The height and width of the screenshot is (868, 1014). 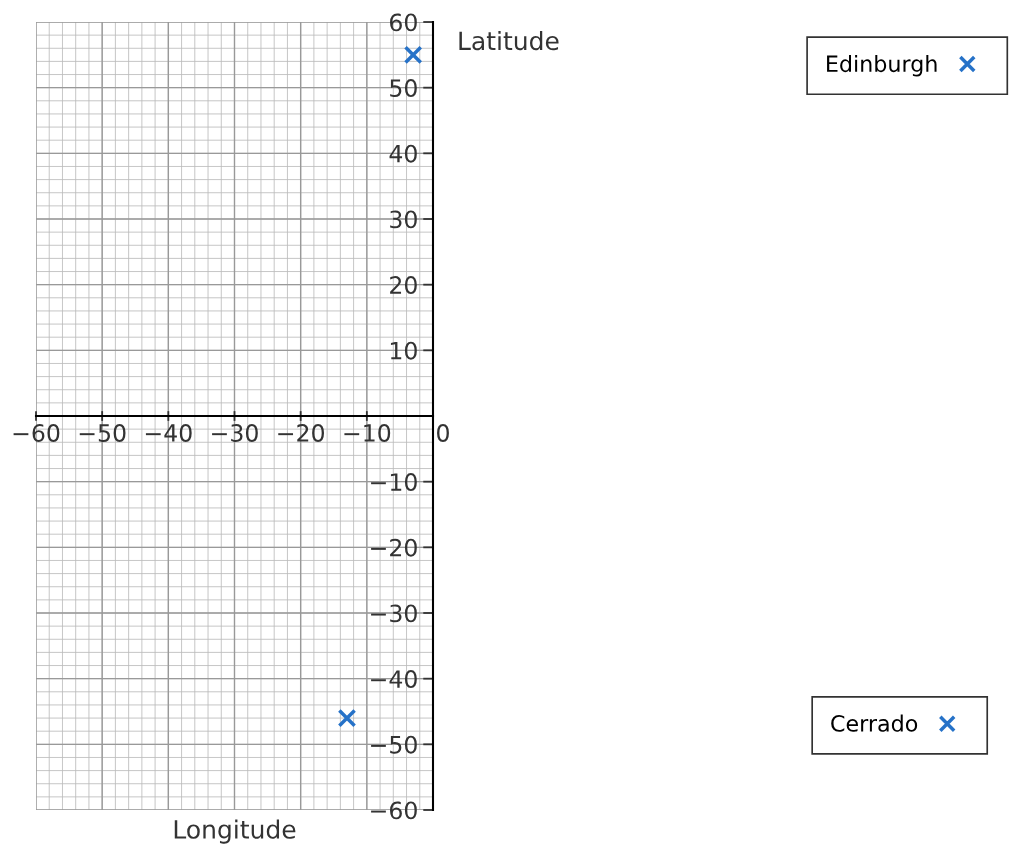 I want to click on y-tick-label: 30, so click(x=403, y=219).